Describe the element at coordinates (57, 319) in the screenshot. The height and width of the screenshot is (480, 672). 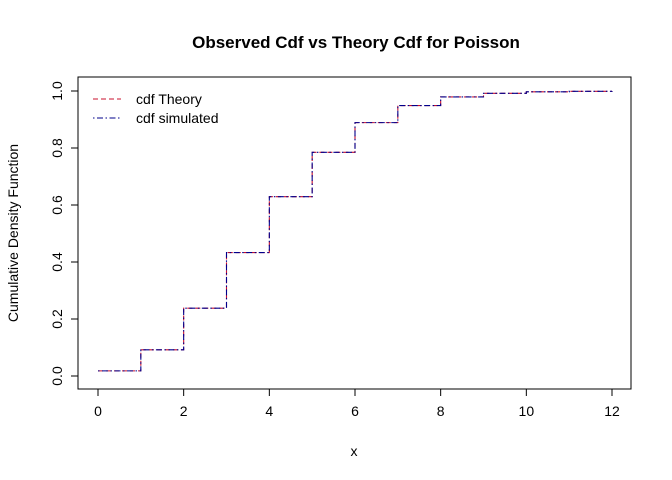
I see `y-tick-label: 0.2` at that location.